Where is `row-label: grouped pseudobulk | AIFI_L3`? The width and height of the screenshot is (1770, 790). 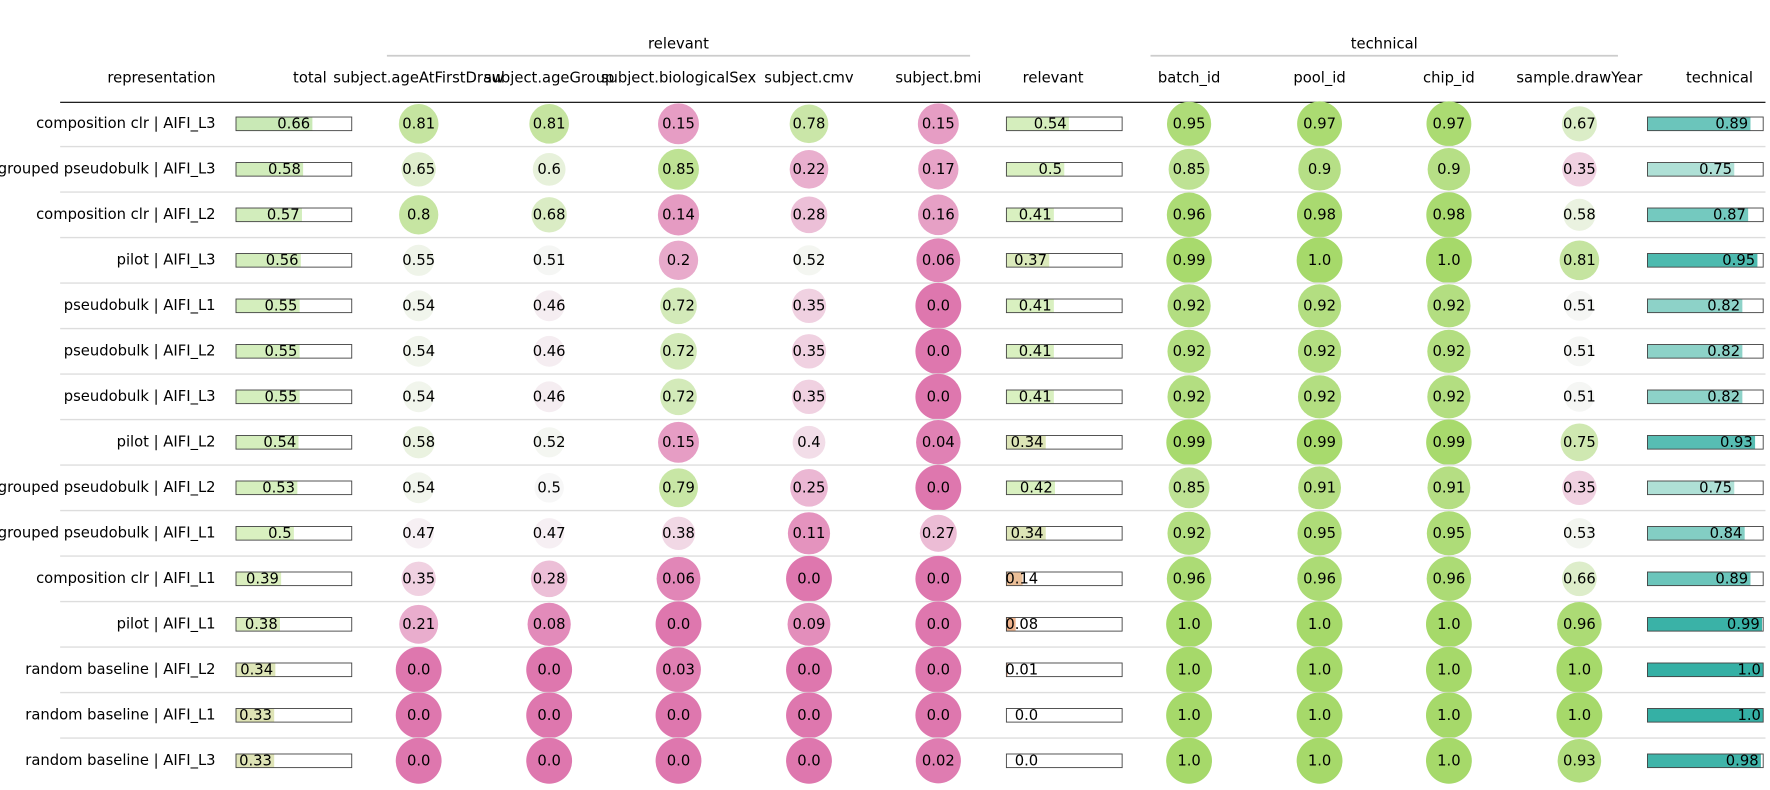
row-label: grouped pseudobulk | AIFI_L3 is located at coordinates (108, 168).